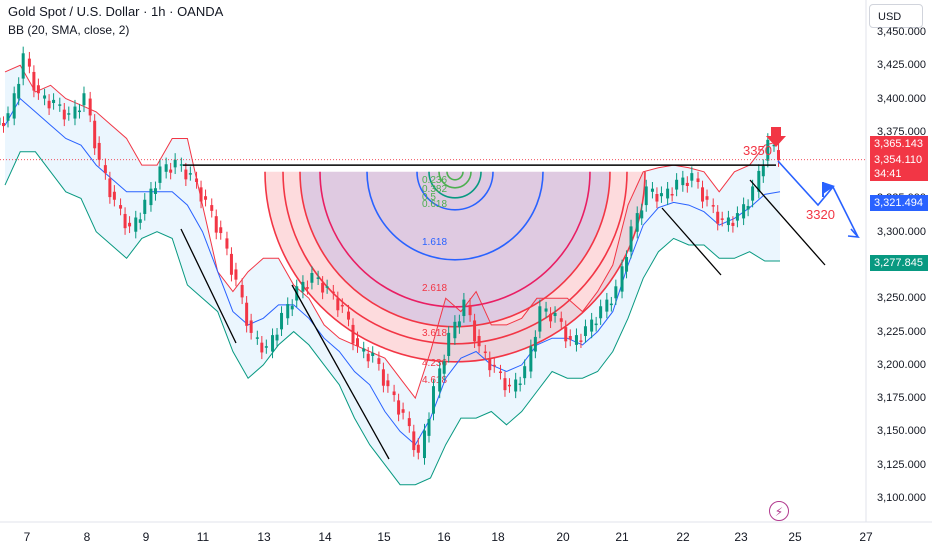 This screenshot has width=932, height=550. What do you see at coordinates (434, 333) in the screenshot?
I see `fib-level-label: 3.618` at bounding box center [434, 333].